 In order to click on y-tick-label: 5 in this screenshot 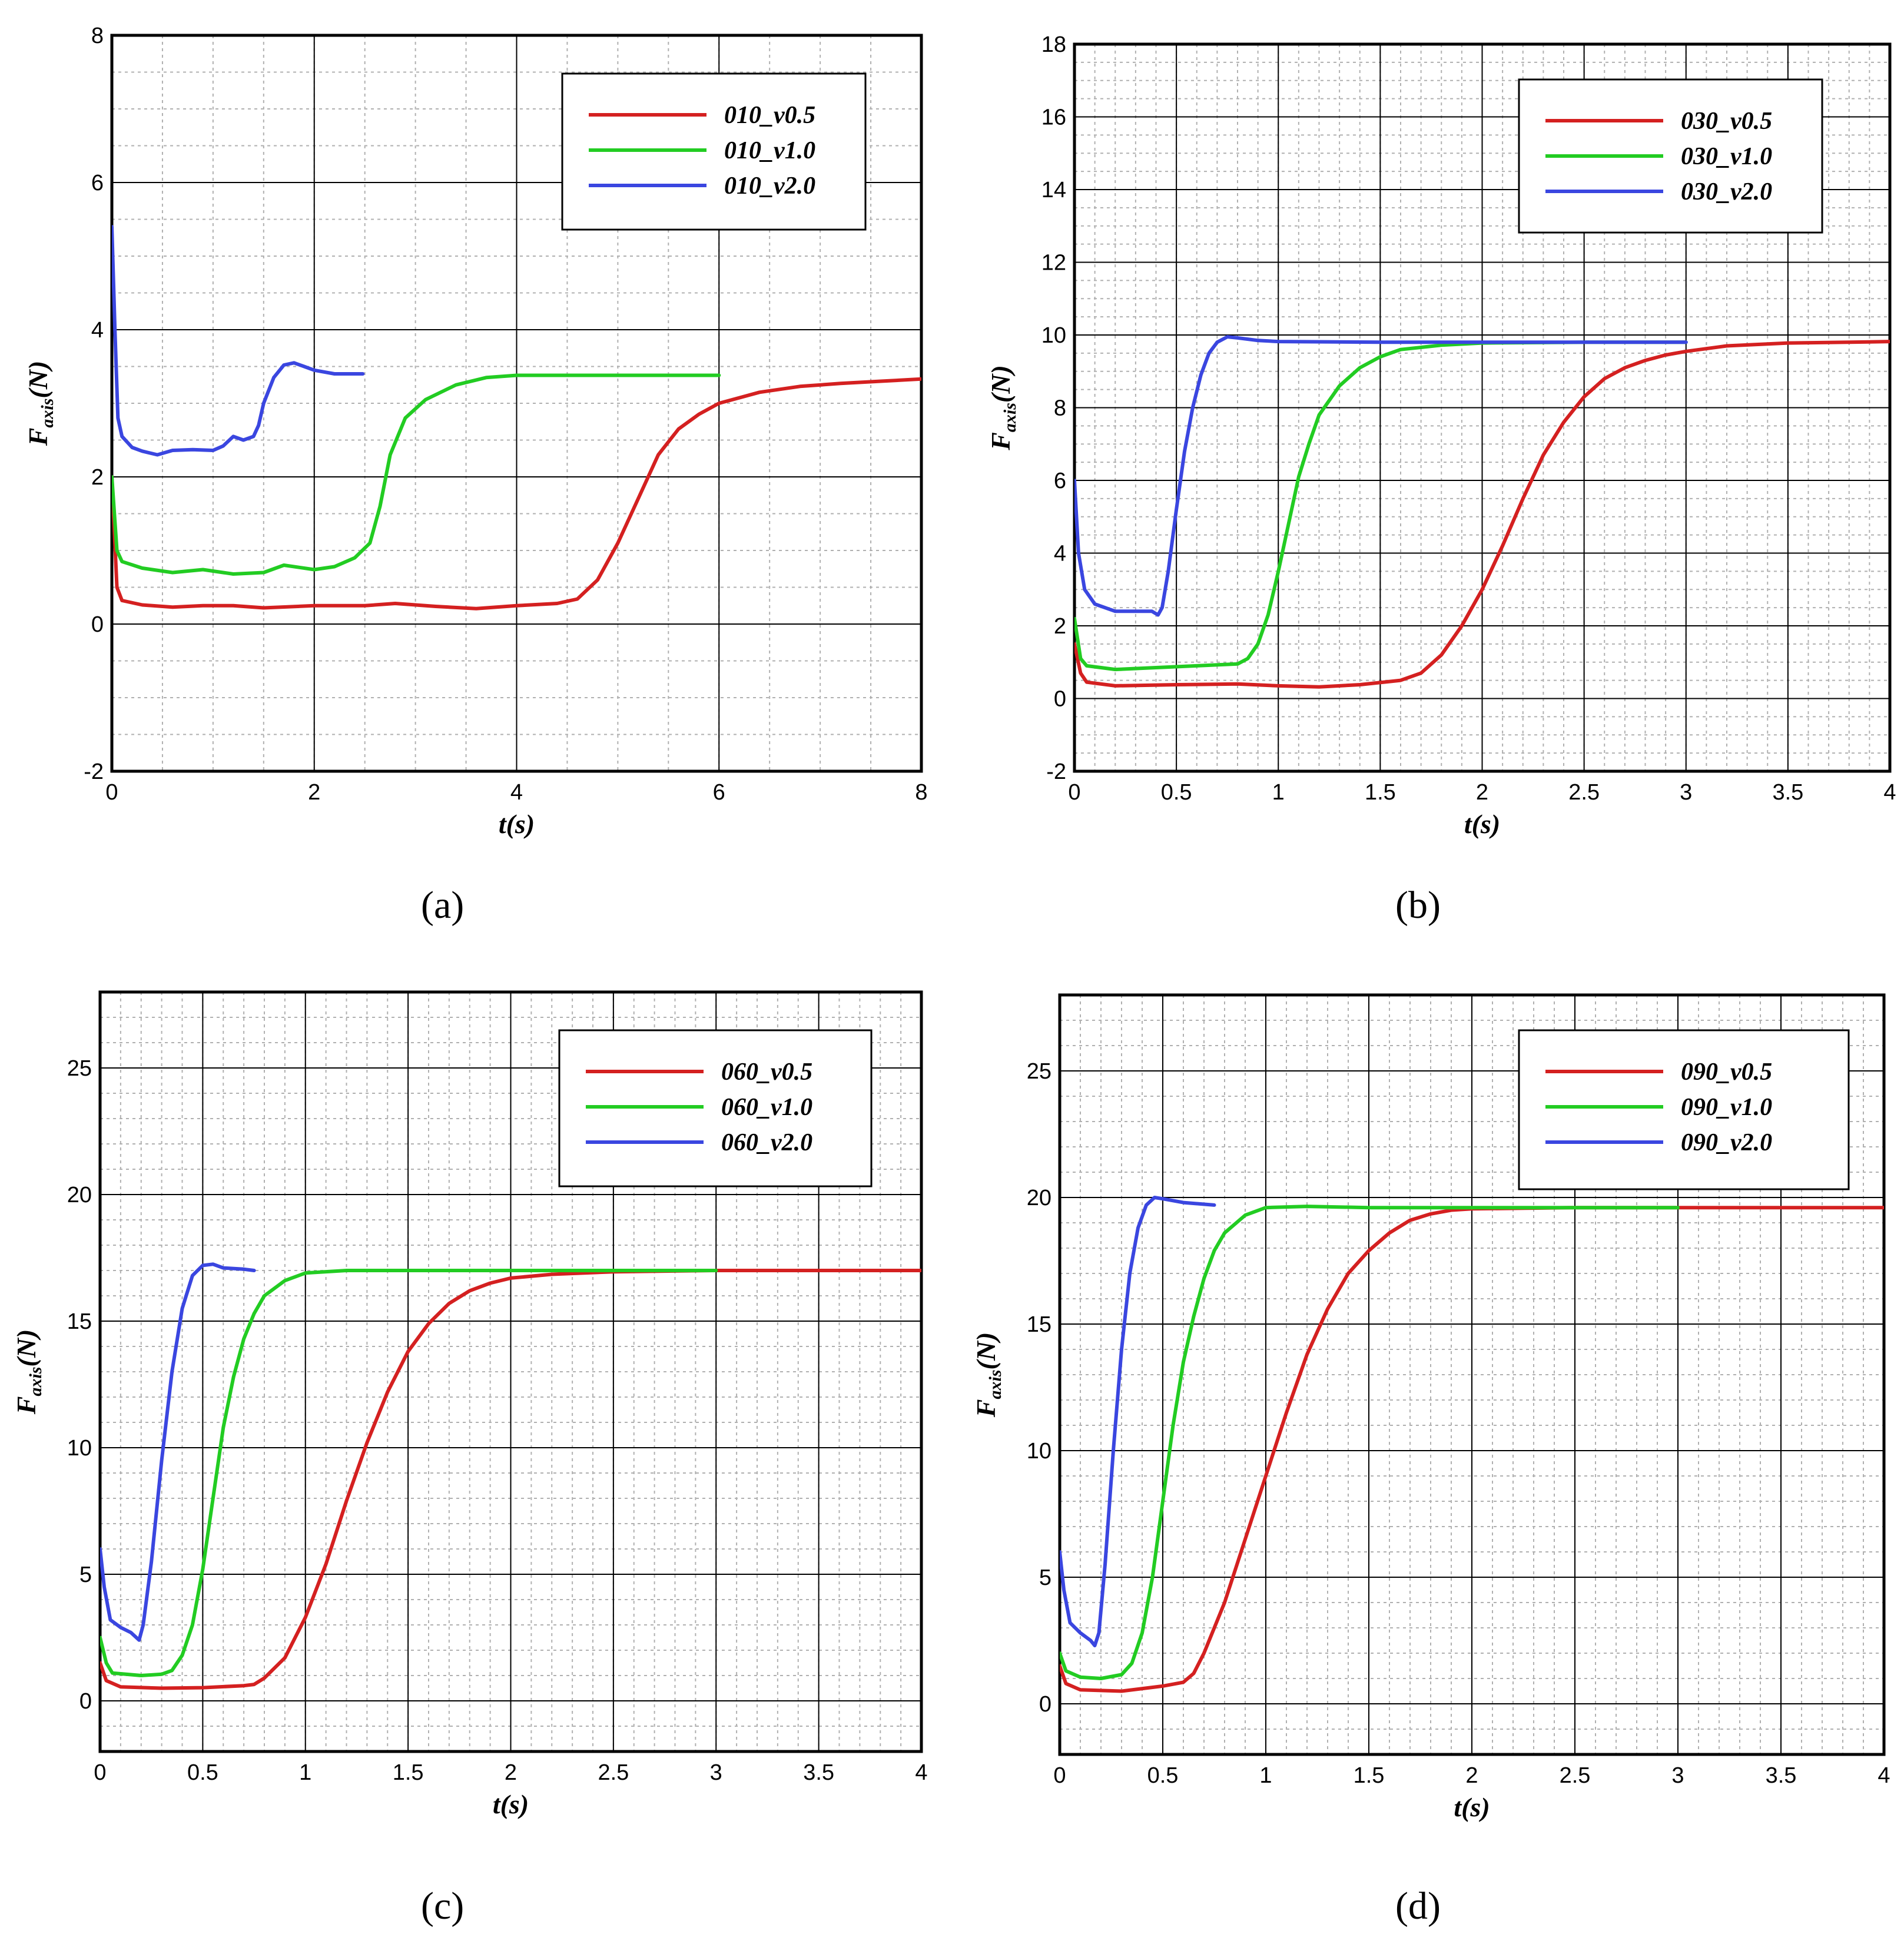, I will do `click(1045, 1578)`.